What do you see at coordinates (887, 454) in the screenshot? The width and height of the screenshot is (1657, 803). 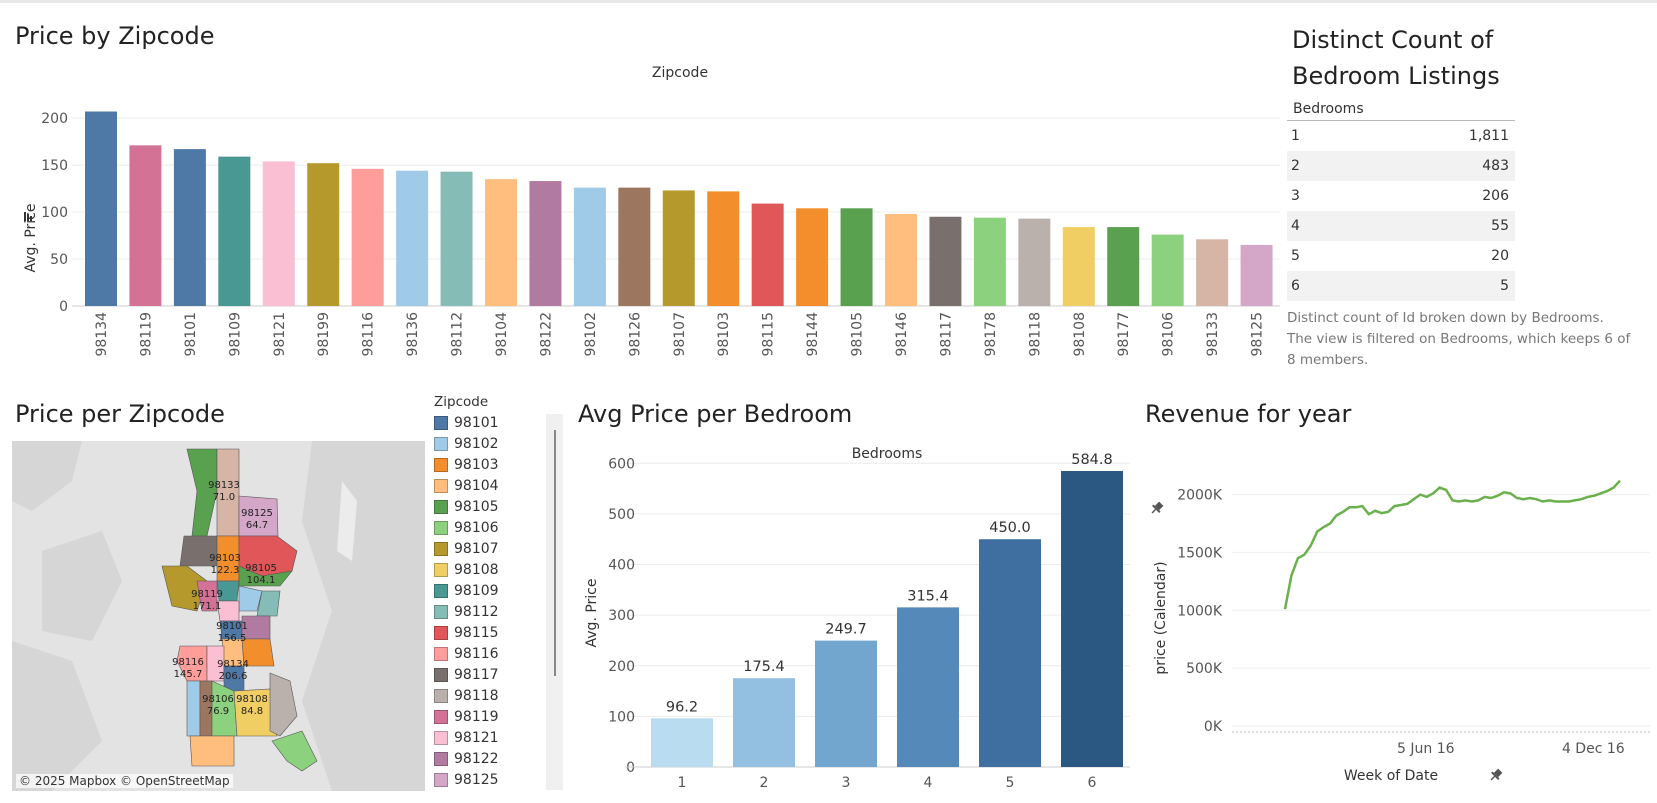 I see `bedroom-chart-header: Bedrooms` at bounding box center [887, 454].